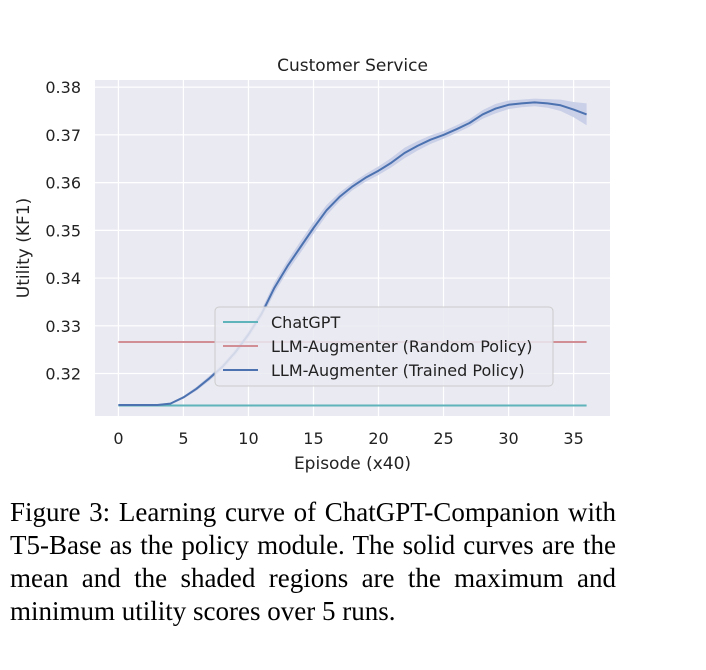 This screenshot has width=706, height=670. What do you see at coordinates (401, 346) in the screenshot?
I see `legend-label-random-policy: LLM-Augmenter (Random Policy)` at bounding box center [401, 346].